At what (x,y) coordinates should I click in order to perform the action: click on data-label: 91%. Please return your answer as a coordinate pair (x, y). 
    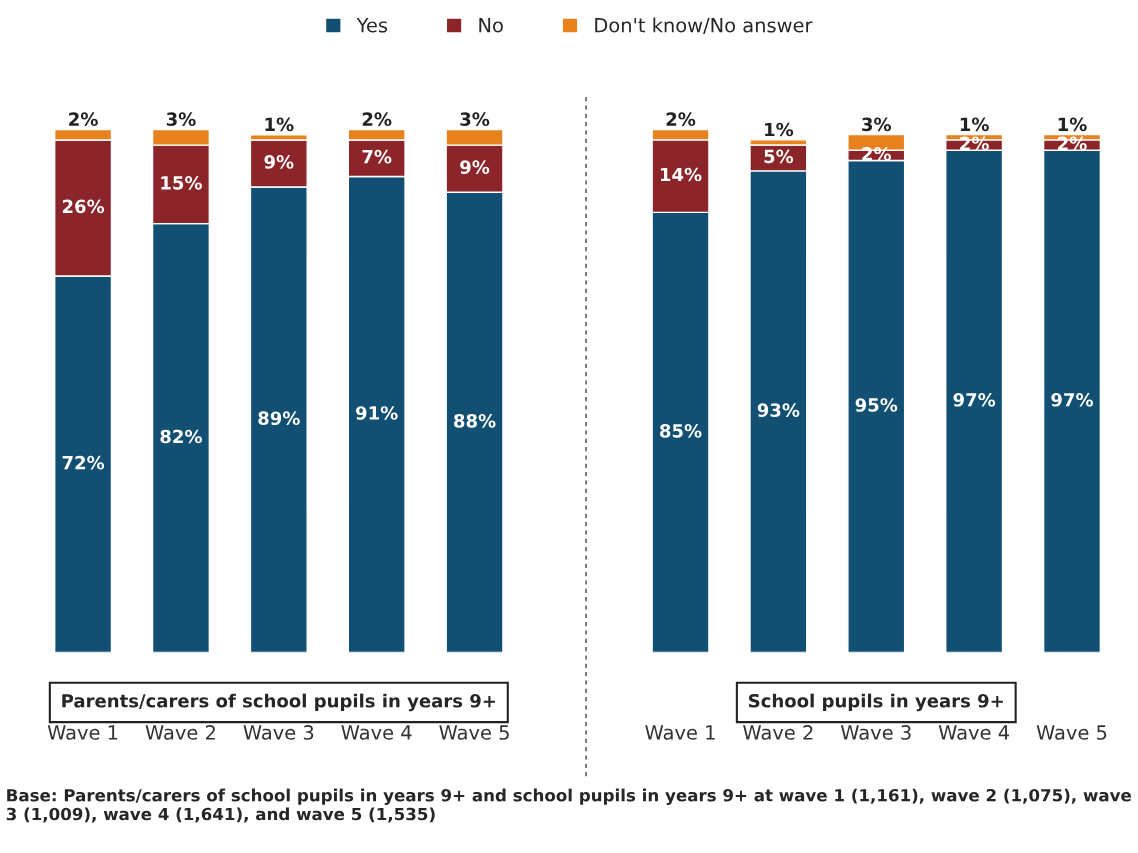
    Looking at the image, I should click on (377, 413).